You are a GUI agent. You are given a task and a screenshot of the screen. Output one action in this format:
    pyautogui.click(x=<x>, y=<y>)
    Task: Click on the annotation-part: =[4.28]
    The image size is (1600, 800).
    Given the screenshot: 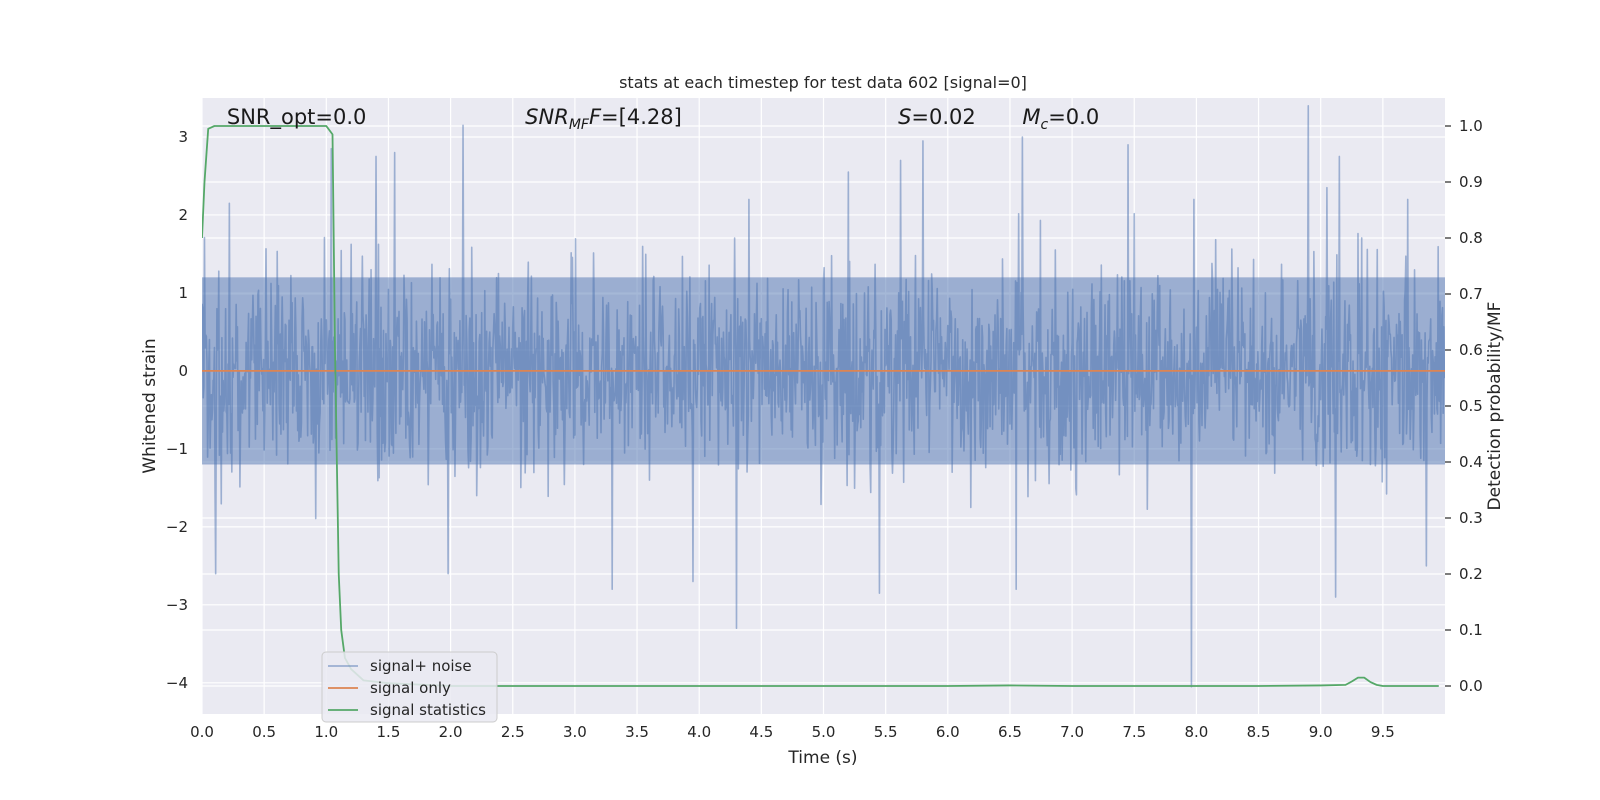 What is the action you would take?
    pyautogui.click(x=641, y=117)
    